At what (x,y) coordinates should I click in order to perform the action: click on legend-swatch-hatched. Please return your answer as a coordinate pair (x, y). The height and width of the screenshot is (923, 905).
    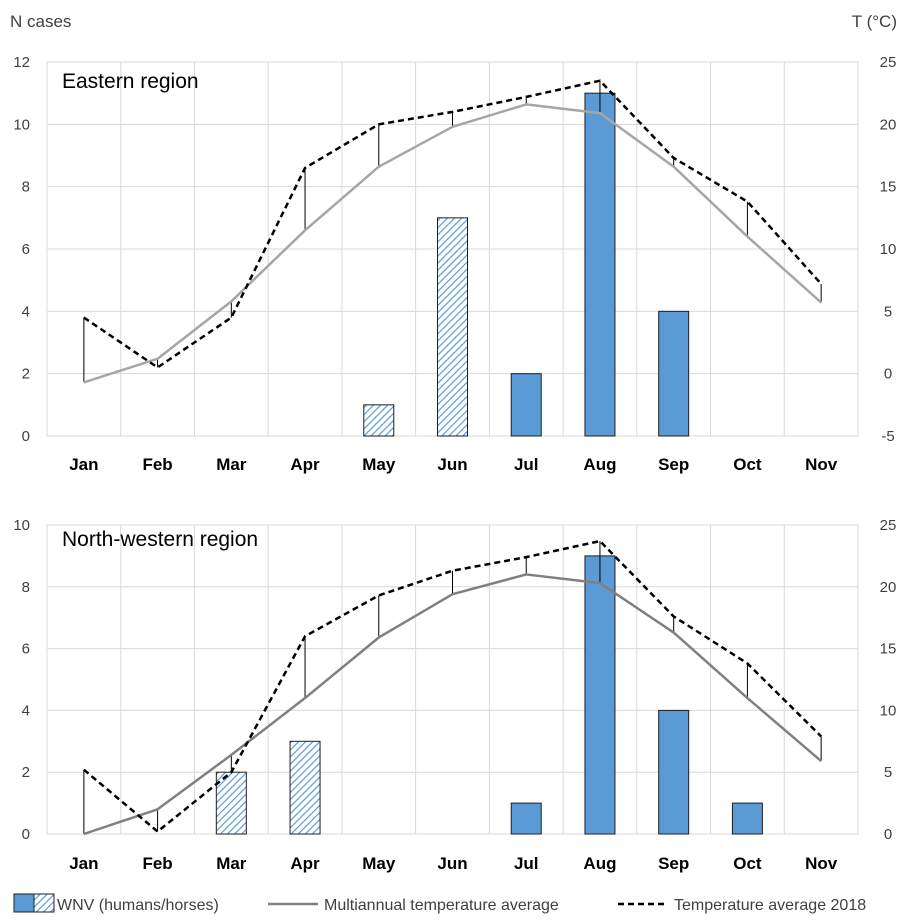
    Looking at the image, I should click on (44, 903).